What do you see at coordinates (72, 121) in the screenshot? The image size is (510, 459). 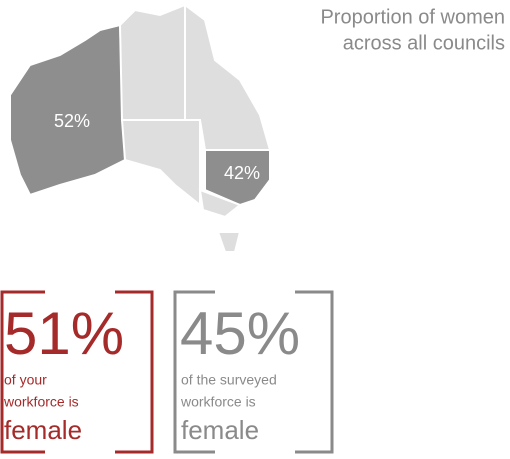 I see `map-label: 52%` at bounding box center [72, 121].